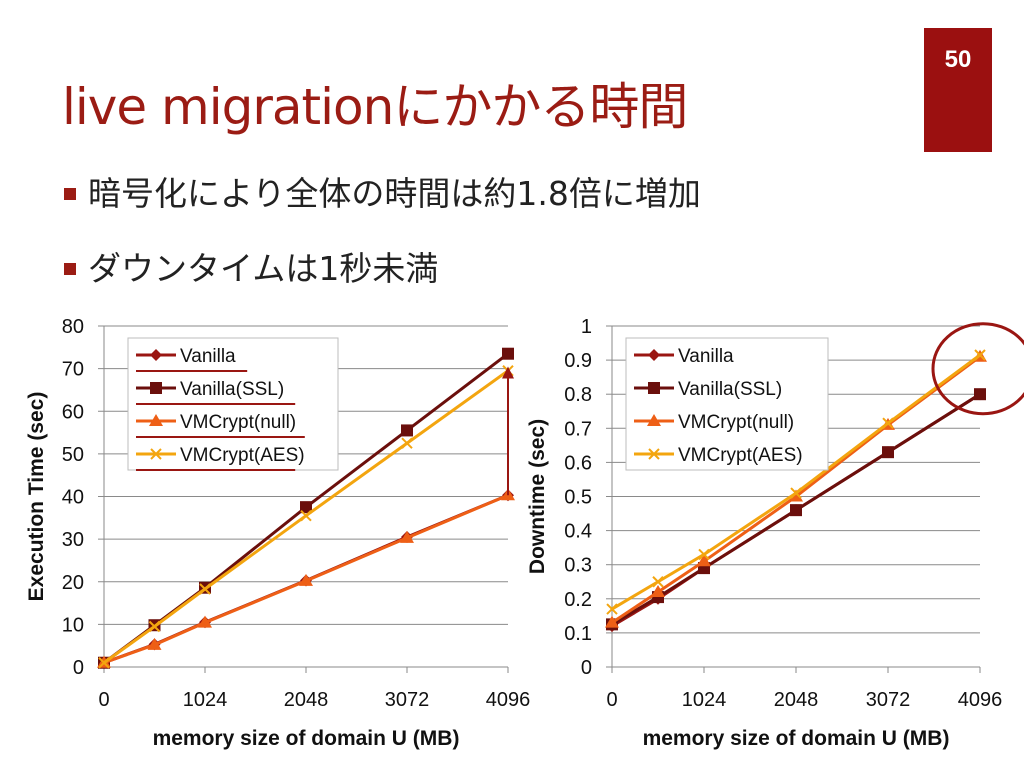 This screenshot has height=768, width=1024. I want to click on y-tick-label: 40, so click(73, 498).